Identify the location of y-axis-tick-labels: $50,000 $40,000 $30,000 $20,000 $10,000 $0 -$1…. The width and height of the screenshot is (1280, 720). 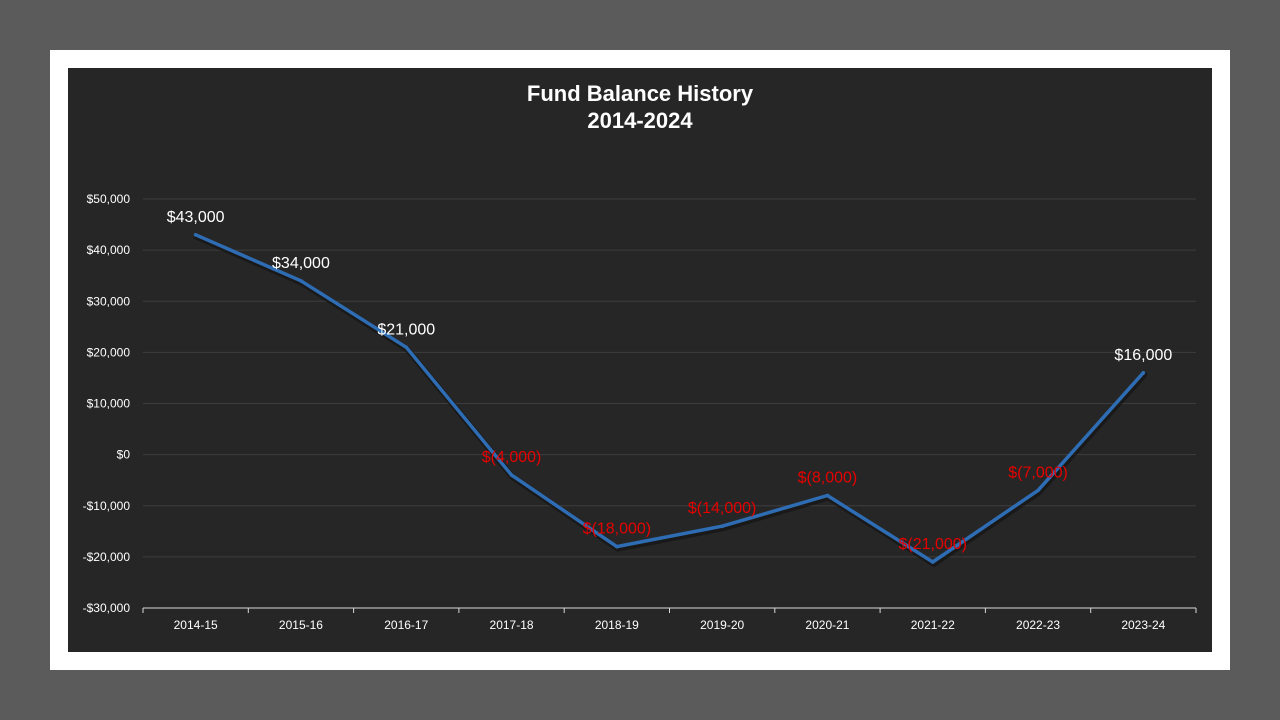
(107, 403).